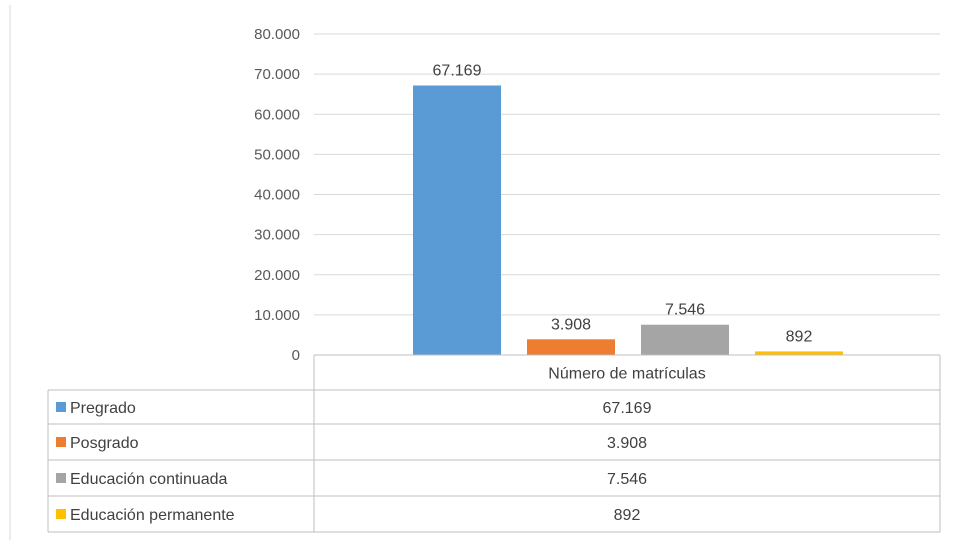 This screenshot has width=956, height=547. What do you see at coordinates (627, 443) in the screenshot?
I see `table-value-posgrado: 3.908` at bounding box center [627, 443].